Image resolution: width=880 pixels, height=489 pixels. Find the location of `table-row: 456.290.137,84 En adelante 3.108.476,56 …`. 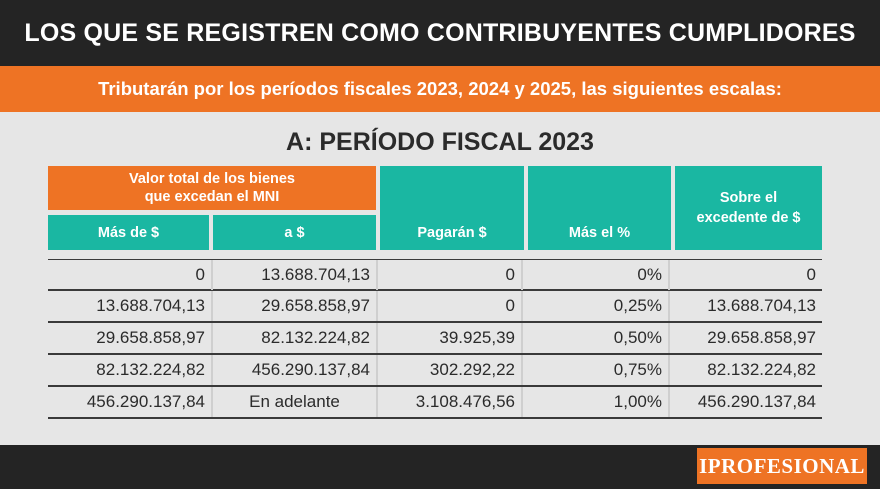

table-row: 456.290.137,84 En adelante 3.108.476,56 … is located at coordinates (435, 403).